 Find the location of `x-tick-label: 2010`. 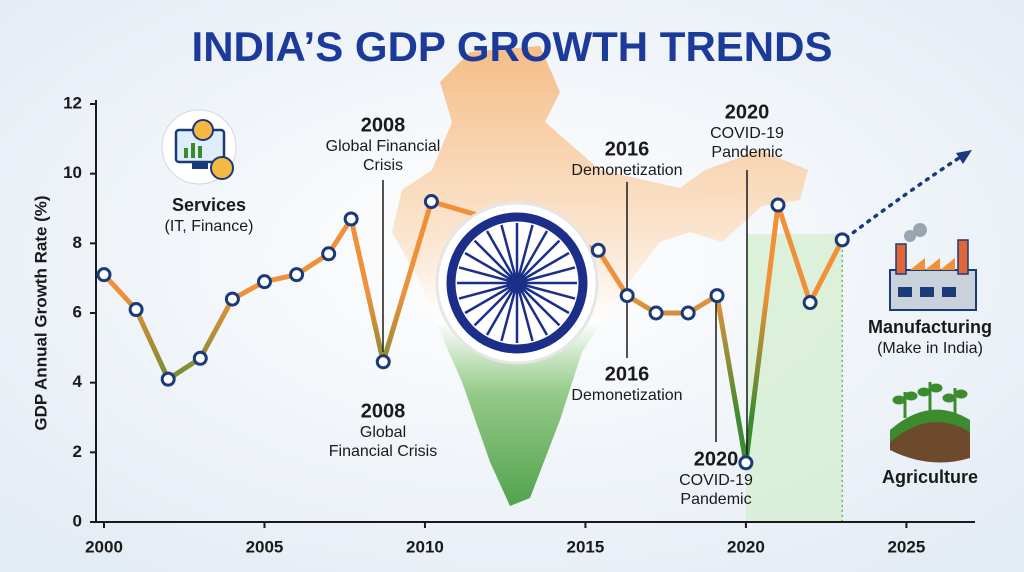

x-tick-label: 2010 is located at coordinates (425, 546).